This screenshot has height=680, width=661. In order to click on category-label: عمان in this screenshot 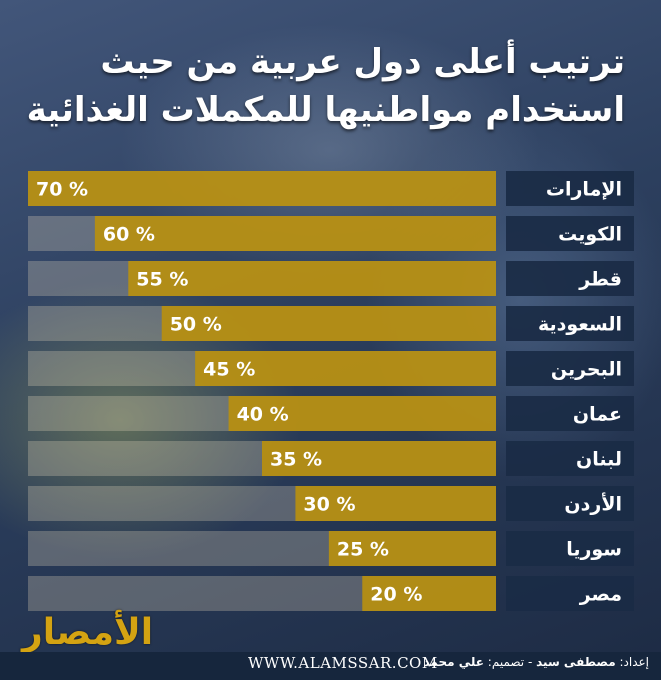, I will do `click(597, 415)`.